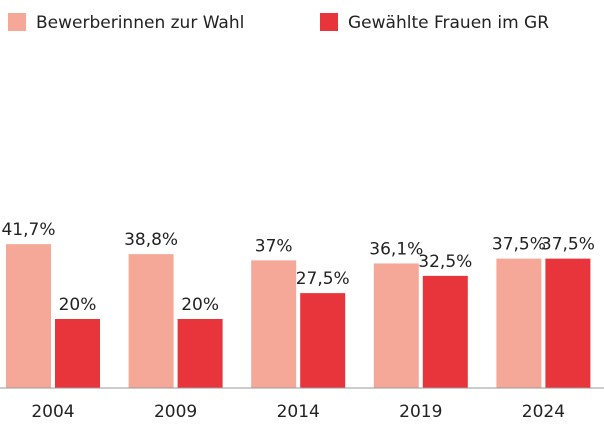  Describe the element at coordinates (396, 249) in the screenshot. I see `value-label: 36,1%` at that location.